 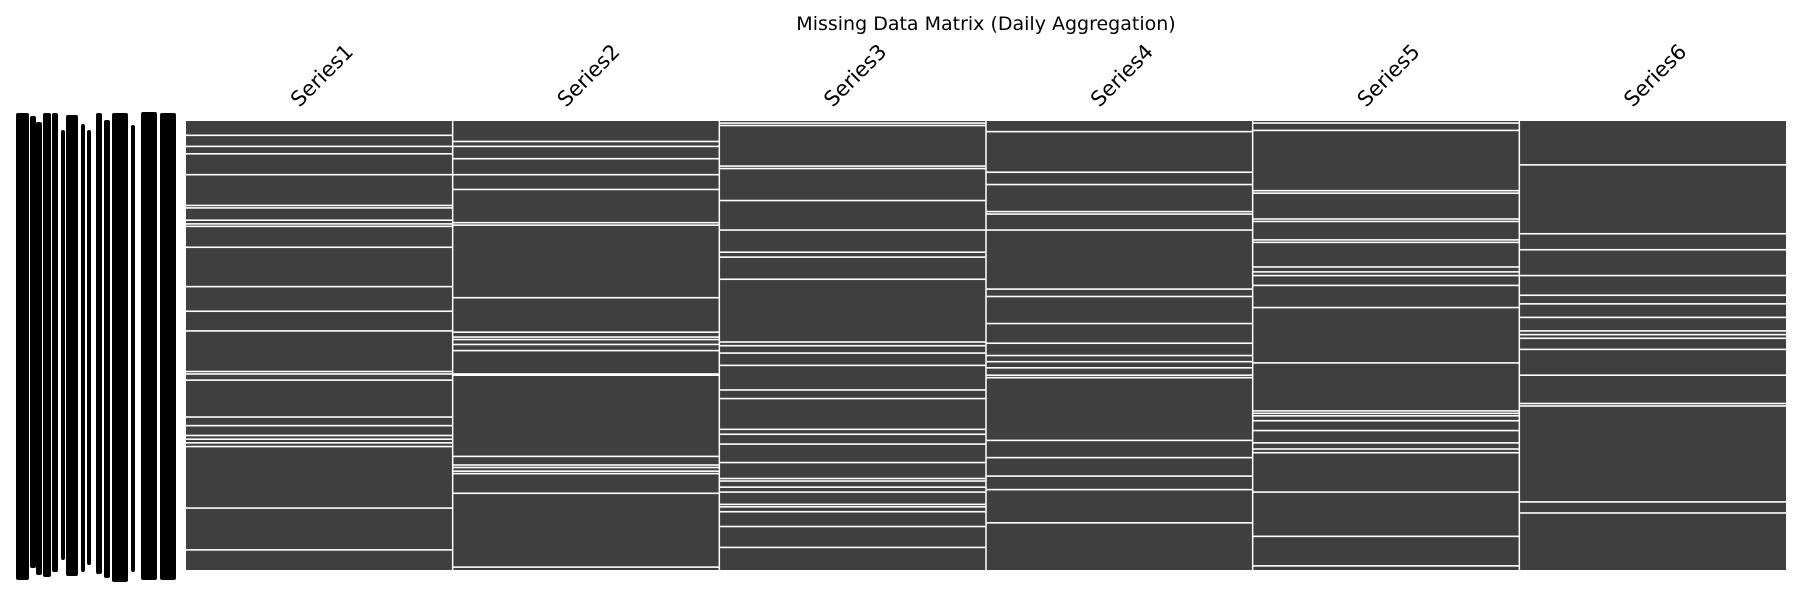 I want to click on matrix-column-Series6, so click(x=1652, y=345).